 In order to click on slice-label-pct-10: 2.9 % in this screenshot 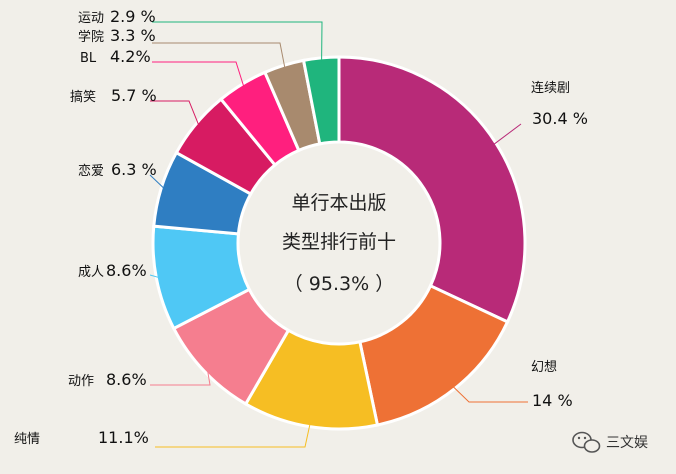, I will do `click(133, 16)`.